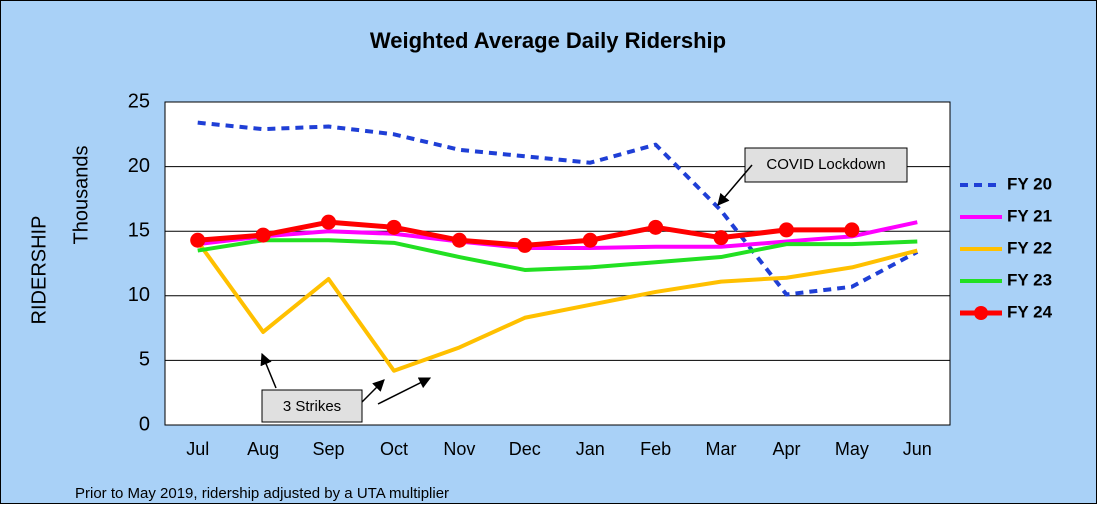 This screenshot has width=1097, height=509. I want to click on y-tick-label: 25, so click(139, 101).